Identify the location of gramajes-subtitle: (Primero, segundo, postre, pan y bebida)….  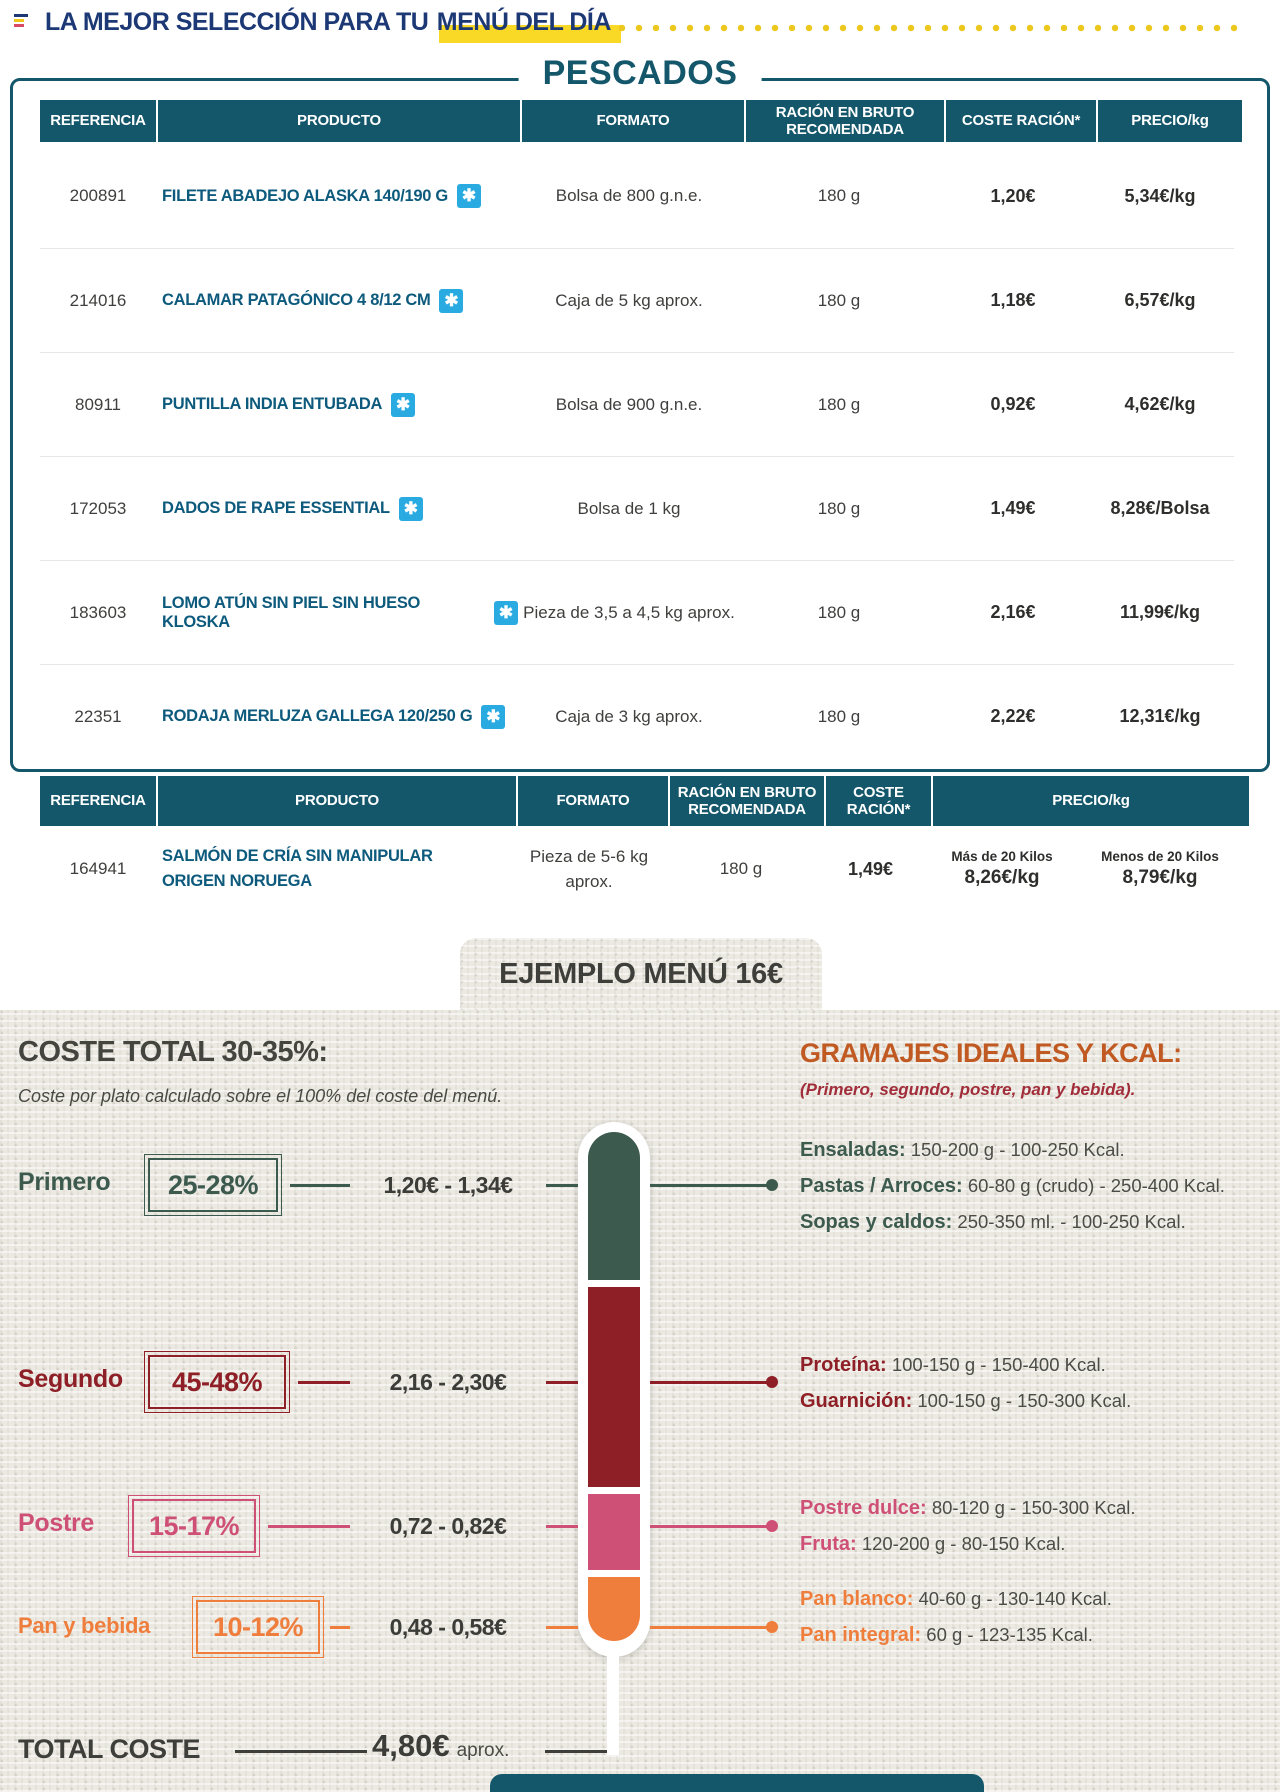
(968, 1089).